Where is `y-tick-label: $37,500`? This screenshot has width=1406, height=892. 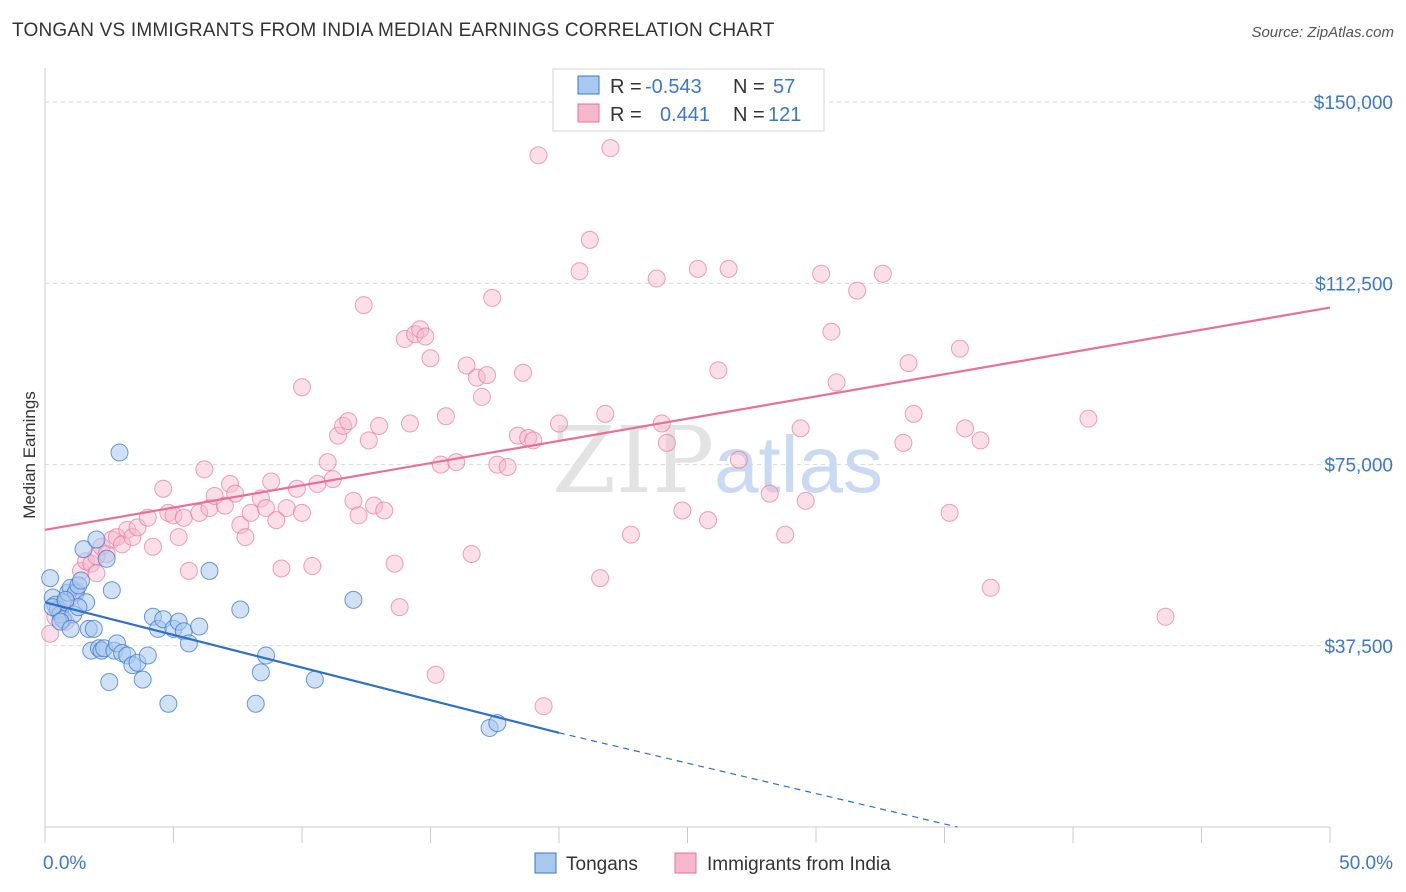 y-tick-label: $37,500 is located at coordinates (1358, 647).